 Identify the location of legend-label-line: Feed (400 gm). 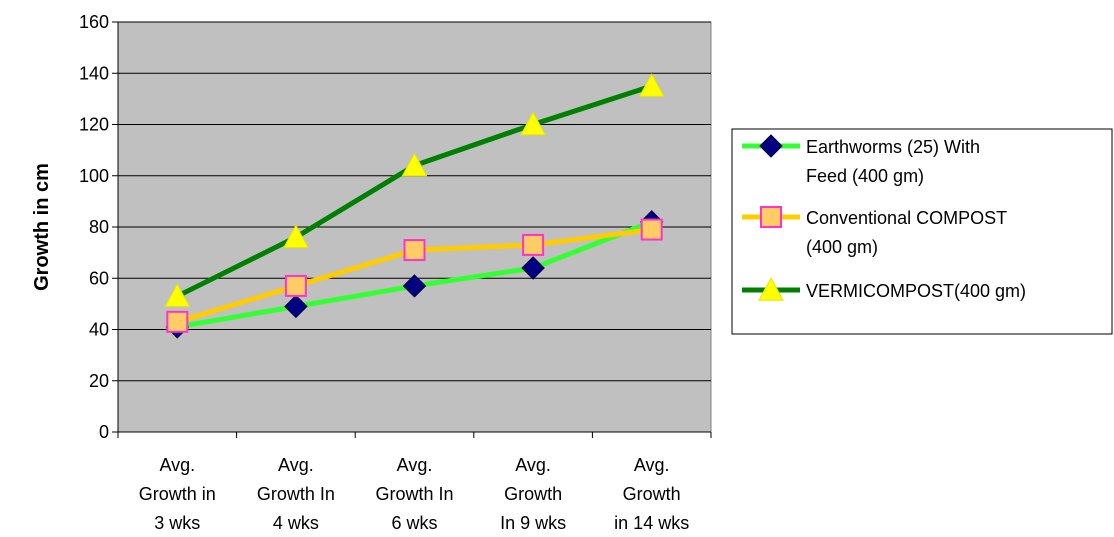
(865, 176).